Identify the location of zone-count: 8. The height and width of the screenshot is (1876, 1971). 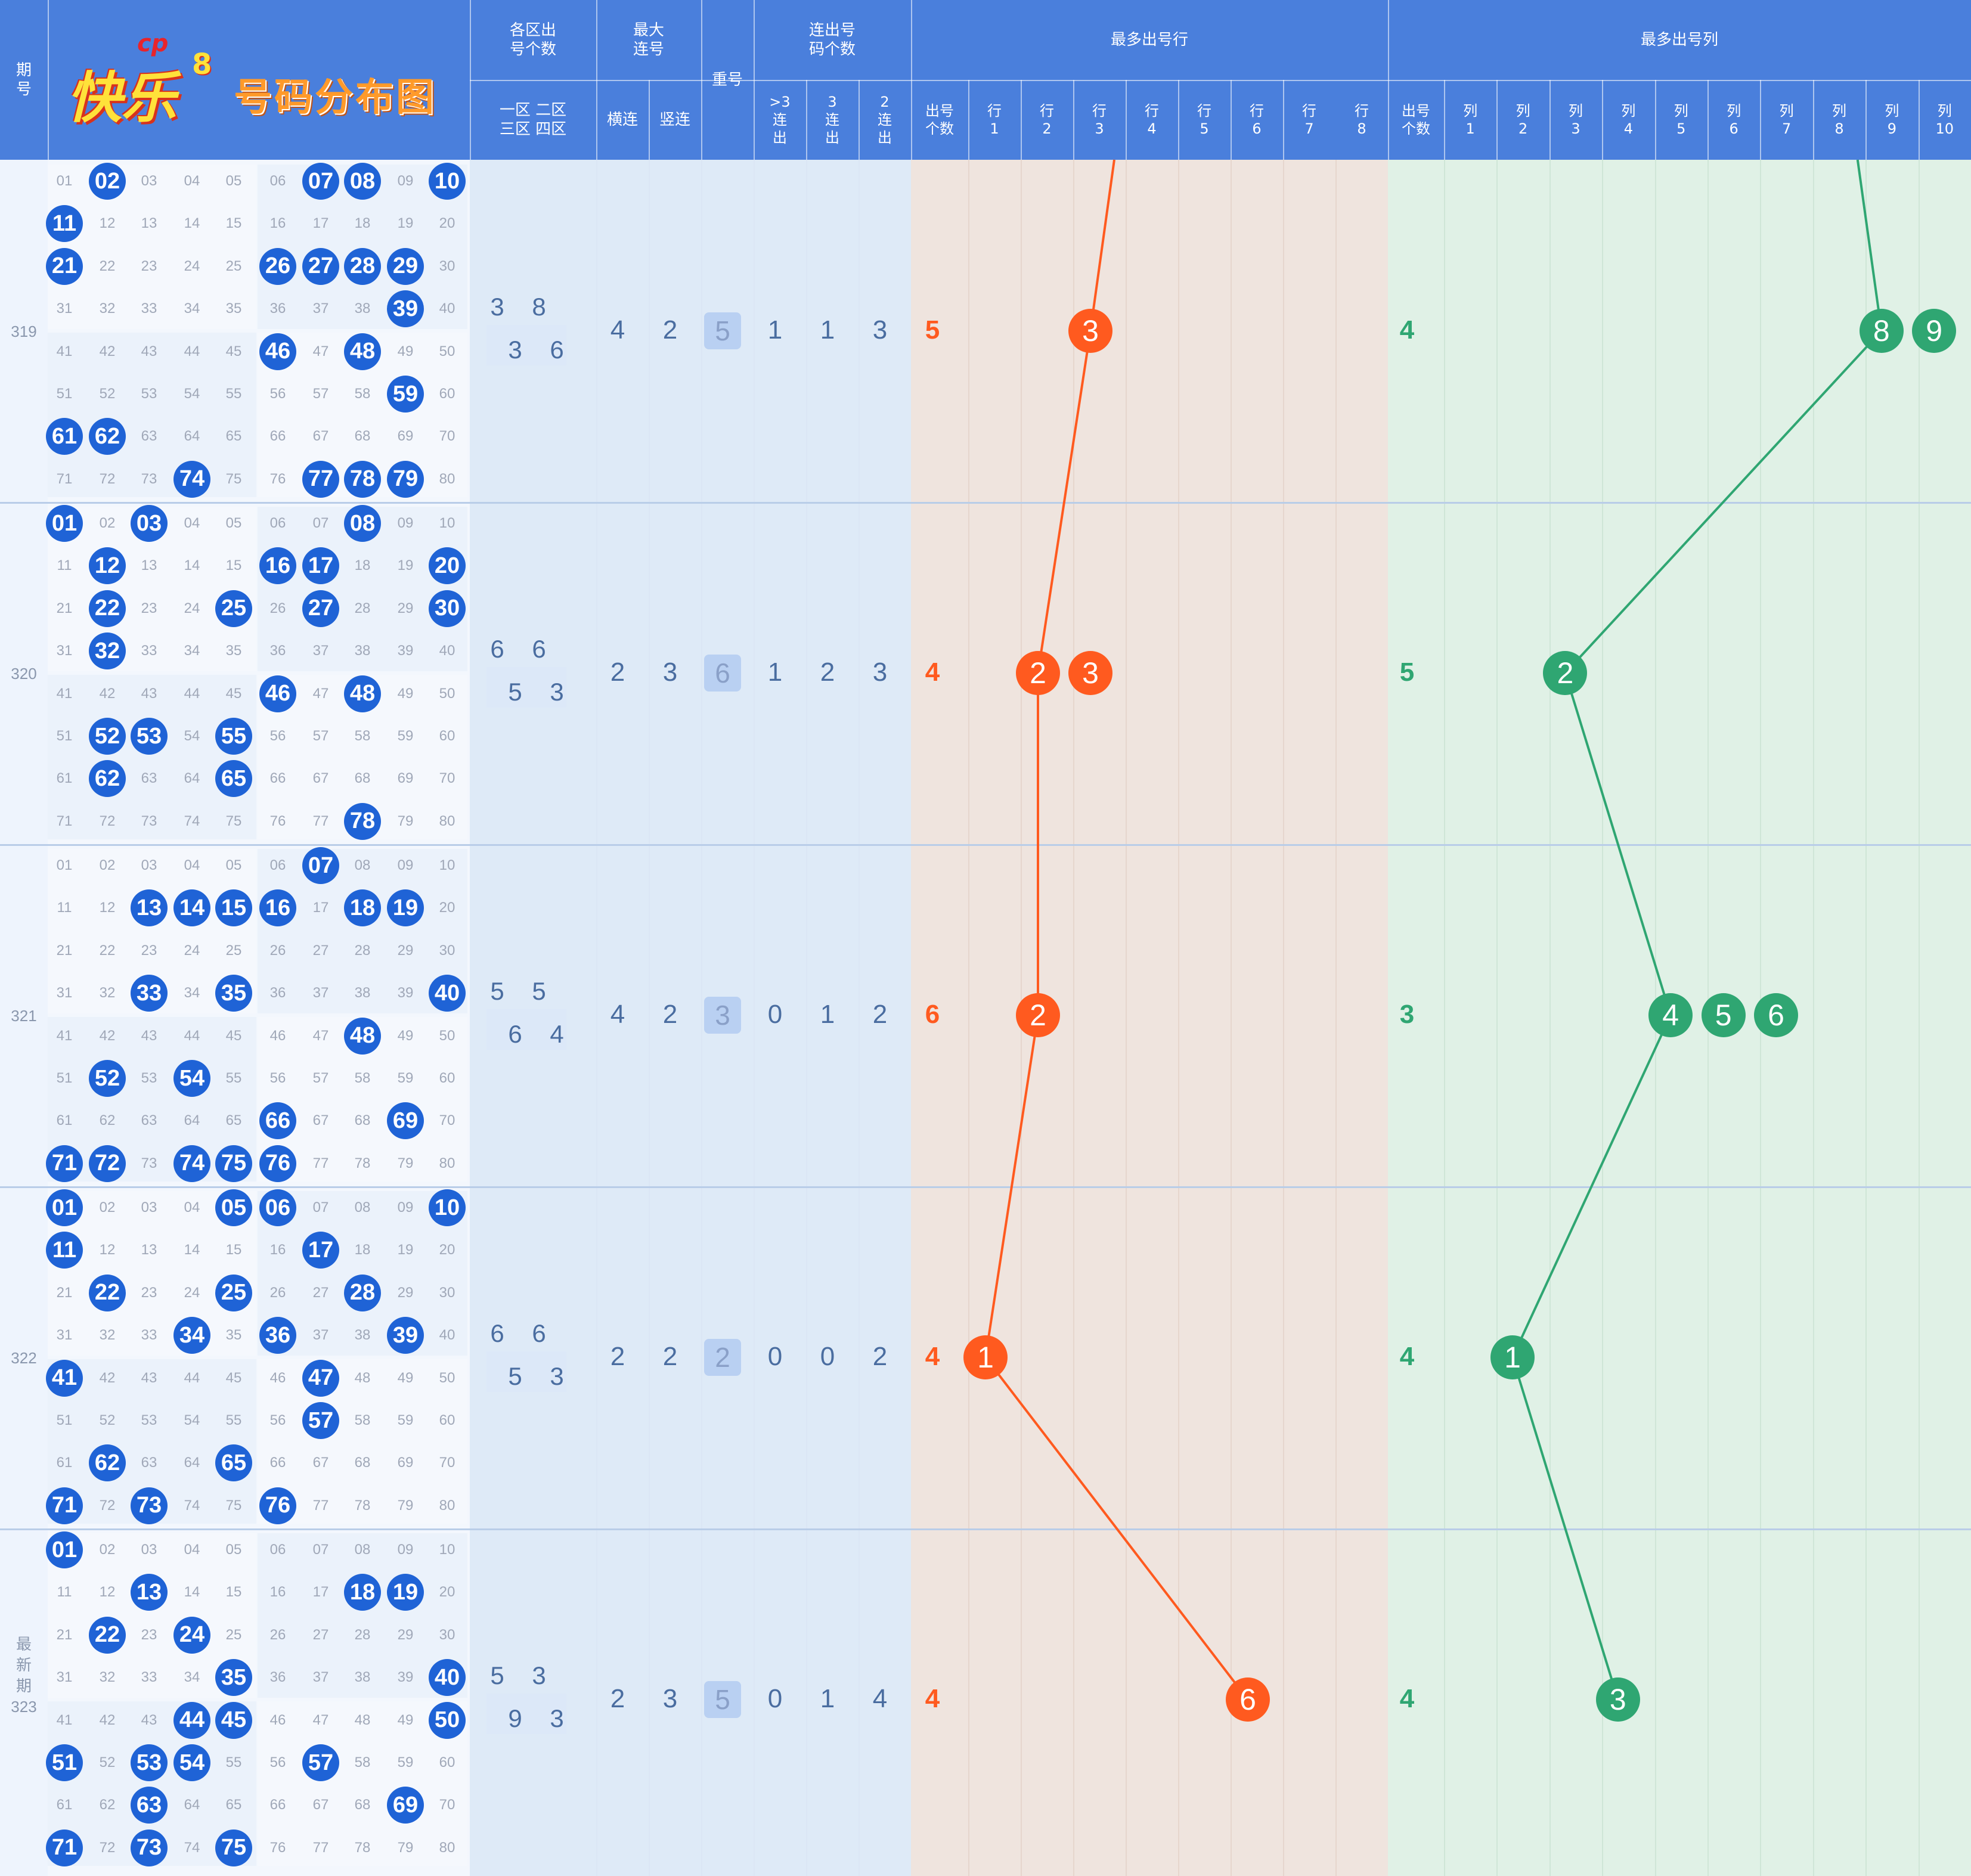
(539, 307).